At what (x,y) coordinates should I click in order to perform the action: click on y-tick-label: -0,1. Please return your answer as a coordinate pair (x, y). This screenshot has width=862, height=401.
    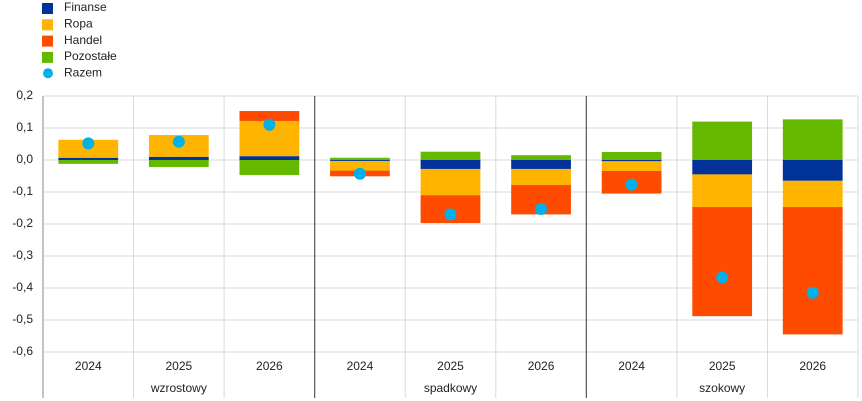
    Looking at the image, I should click on (22, 191).